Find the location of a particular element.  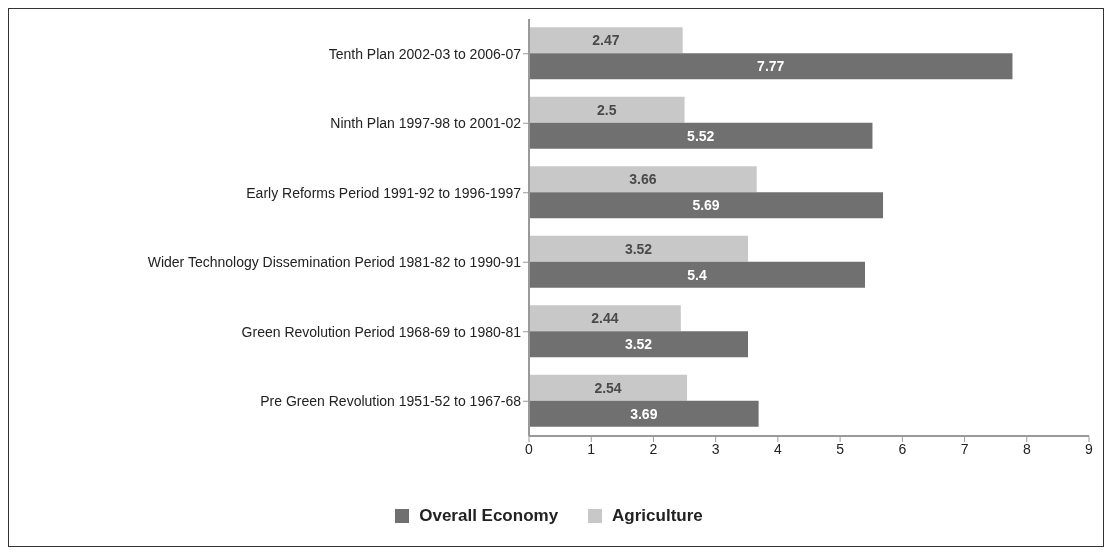

x-tick-label: 3 is located at coordinates (715, 448).